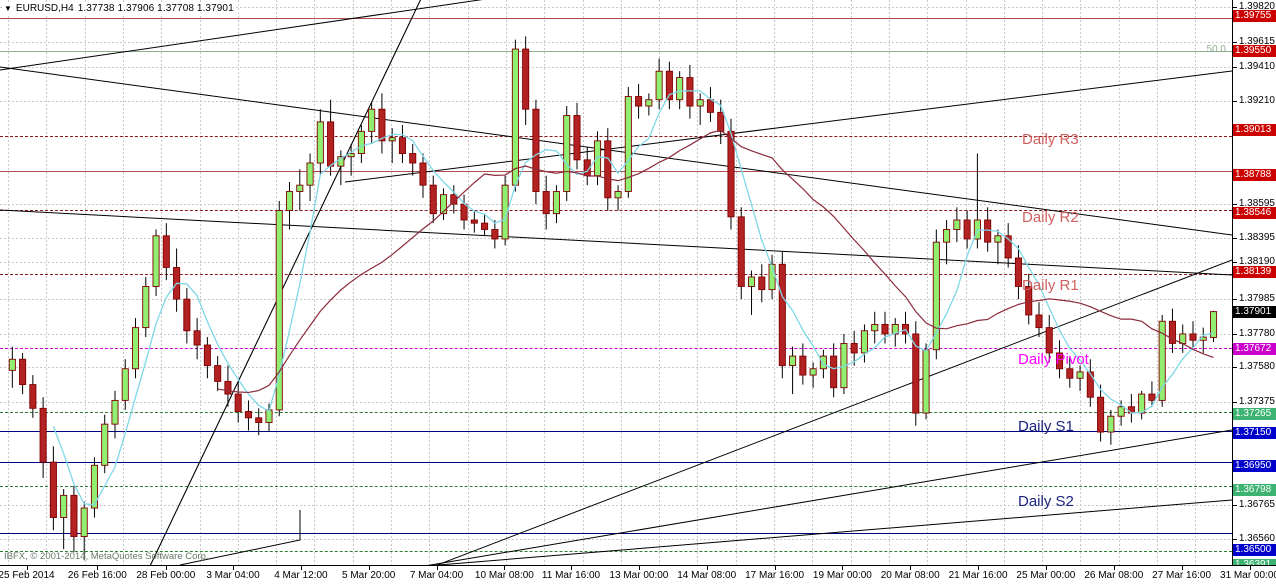 Image resolution: width=1276 pixels, height=588 pixels. Describe the element at coordinates (1254, 213) in the screenshot. I see `price-axis-tag-1-38546: 1.38546` at that location.